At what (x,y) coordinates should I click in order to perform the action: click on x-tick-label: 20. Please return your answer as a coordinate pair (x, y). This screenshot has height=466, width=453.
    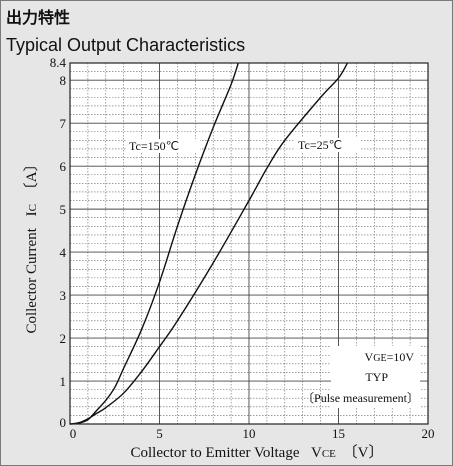
    Looking at the image, I should click on (428, 433).